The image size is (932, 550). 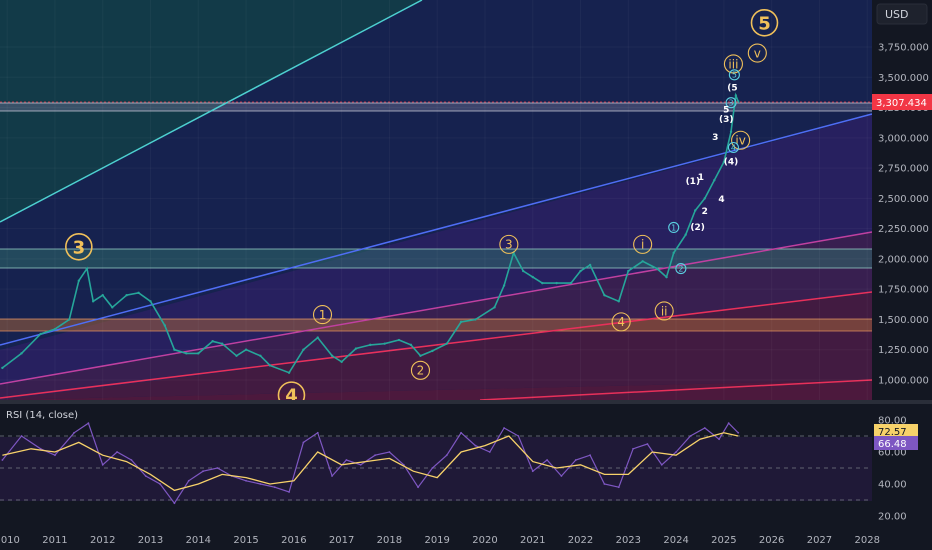 What do you see at coordinates (466, 402) in the screenshot?
I see `pane-separator` at bounding box center [466, 402].